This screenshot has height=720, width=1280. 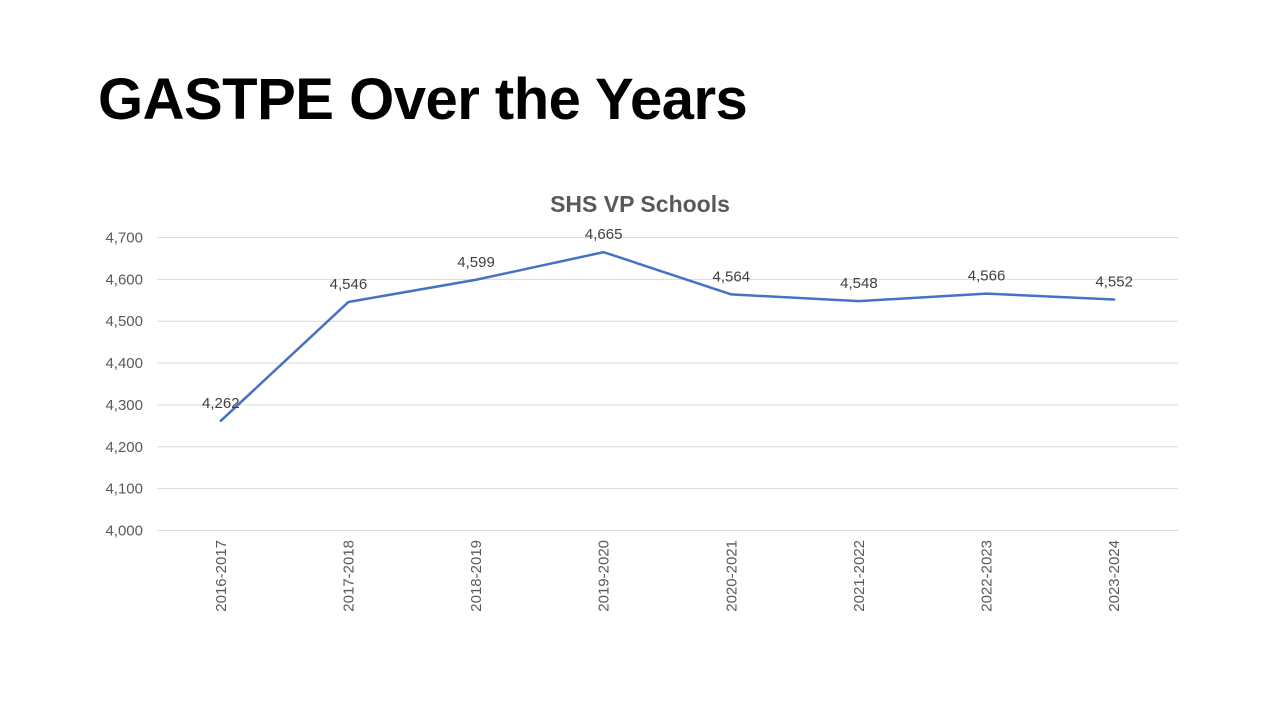 I want to click on data-label: 4,548, so click(x=859, y=283).